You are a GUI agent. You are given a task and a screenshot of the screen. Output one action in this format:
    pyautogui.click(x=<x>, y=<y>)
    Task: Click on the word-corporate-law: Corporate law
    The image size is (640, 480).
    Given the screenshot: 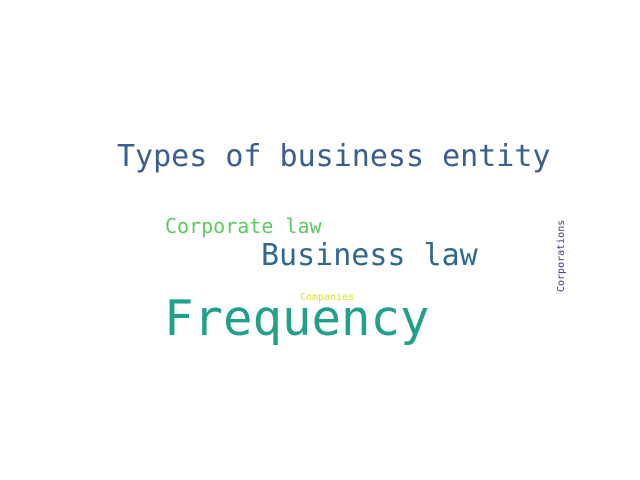 What is the action you would take?
    pyautogui.click(x=243, y=226)
    